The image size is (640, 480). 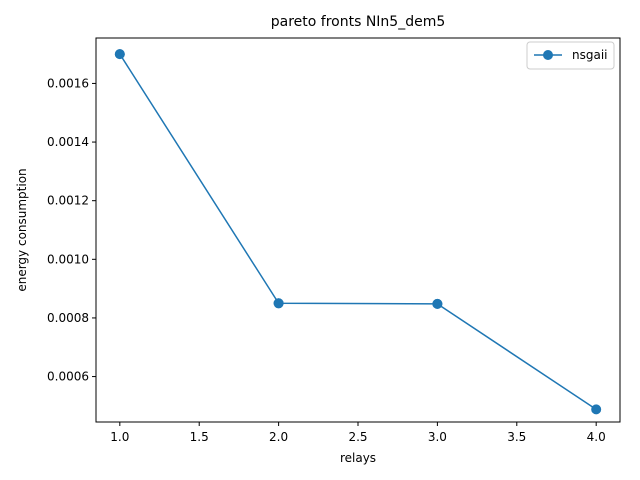 I want to click on x-tick-label: 2.0, so click(x=278, y=437).